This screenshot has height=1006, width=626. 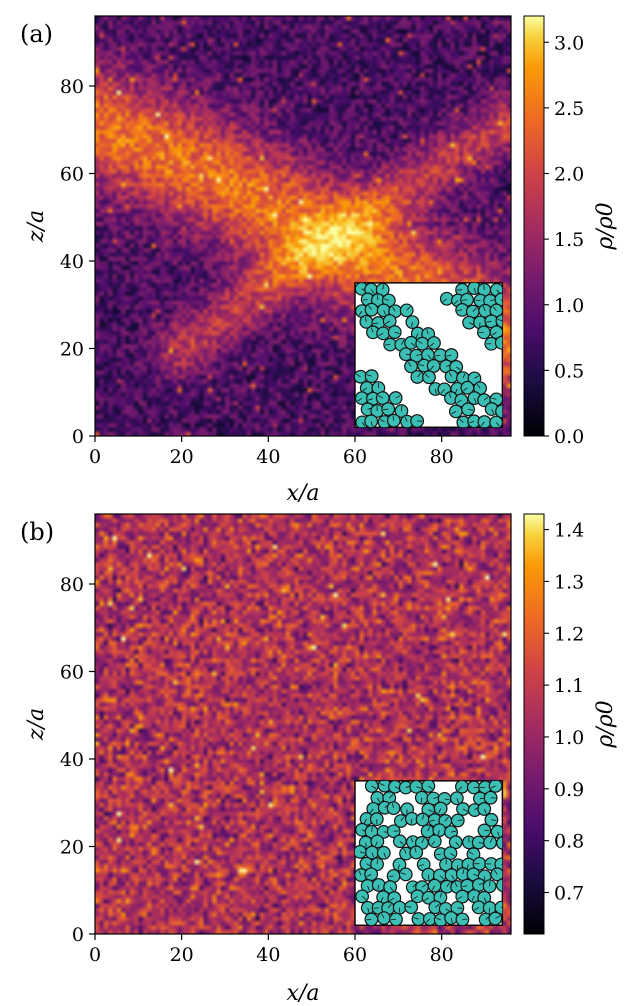 What do you see at coordinates (72, 673) in the screenshot?
I see `y-tick-label: 60` at bounding box center [72, 673].